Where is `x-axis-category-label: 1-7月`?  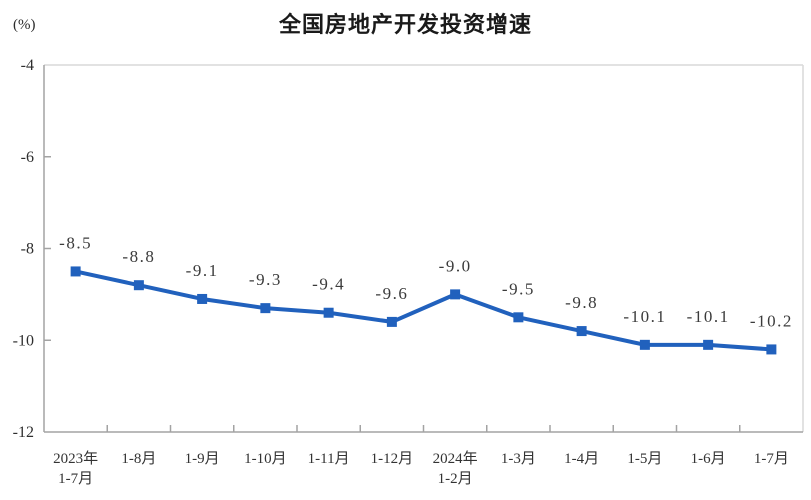
x-axis-category-label: 1-7月 is located at coordinates (771, 459).